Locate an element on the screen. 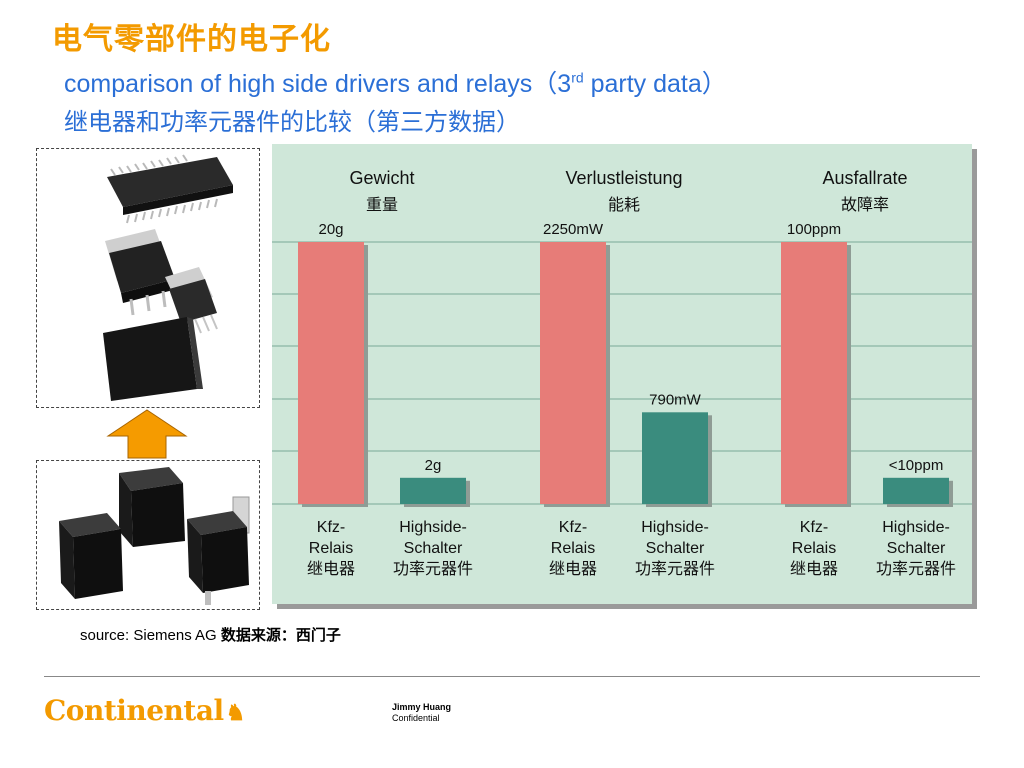  up-arrow-icon is located at coordinates (147, 434).